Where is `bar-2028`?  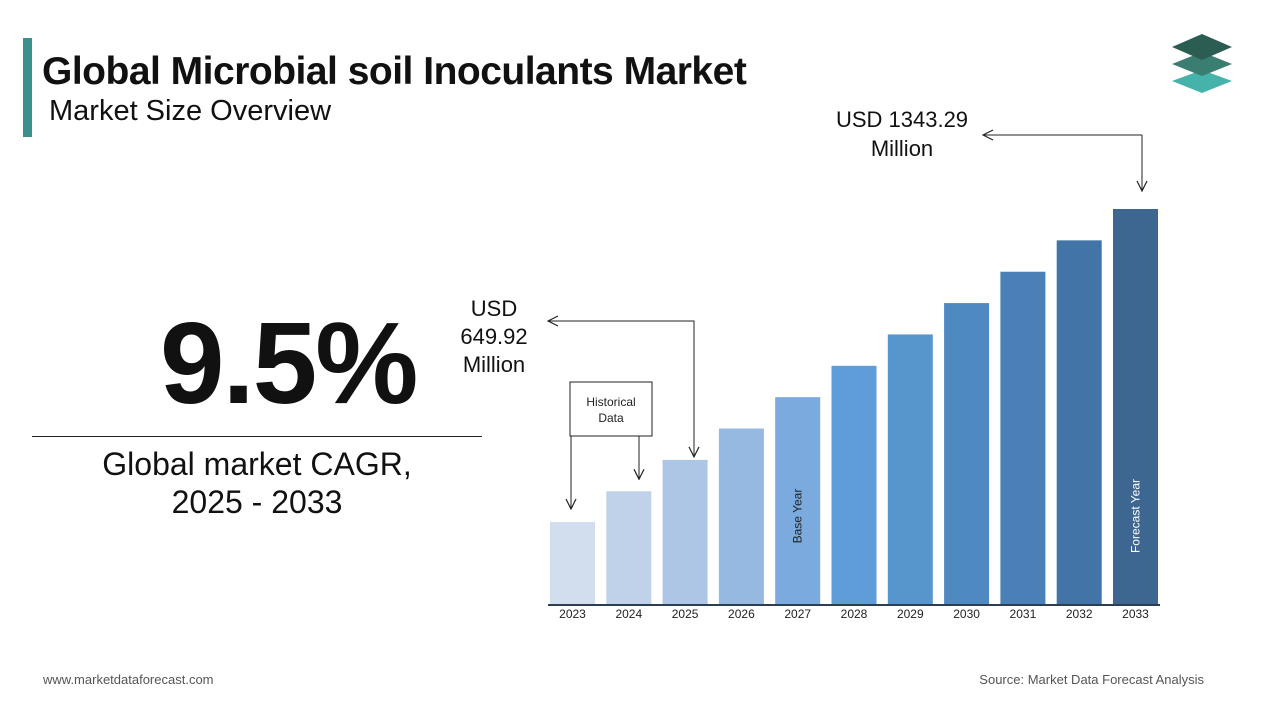 bar-2028 is located at coordinates (854, 485).